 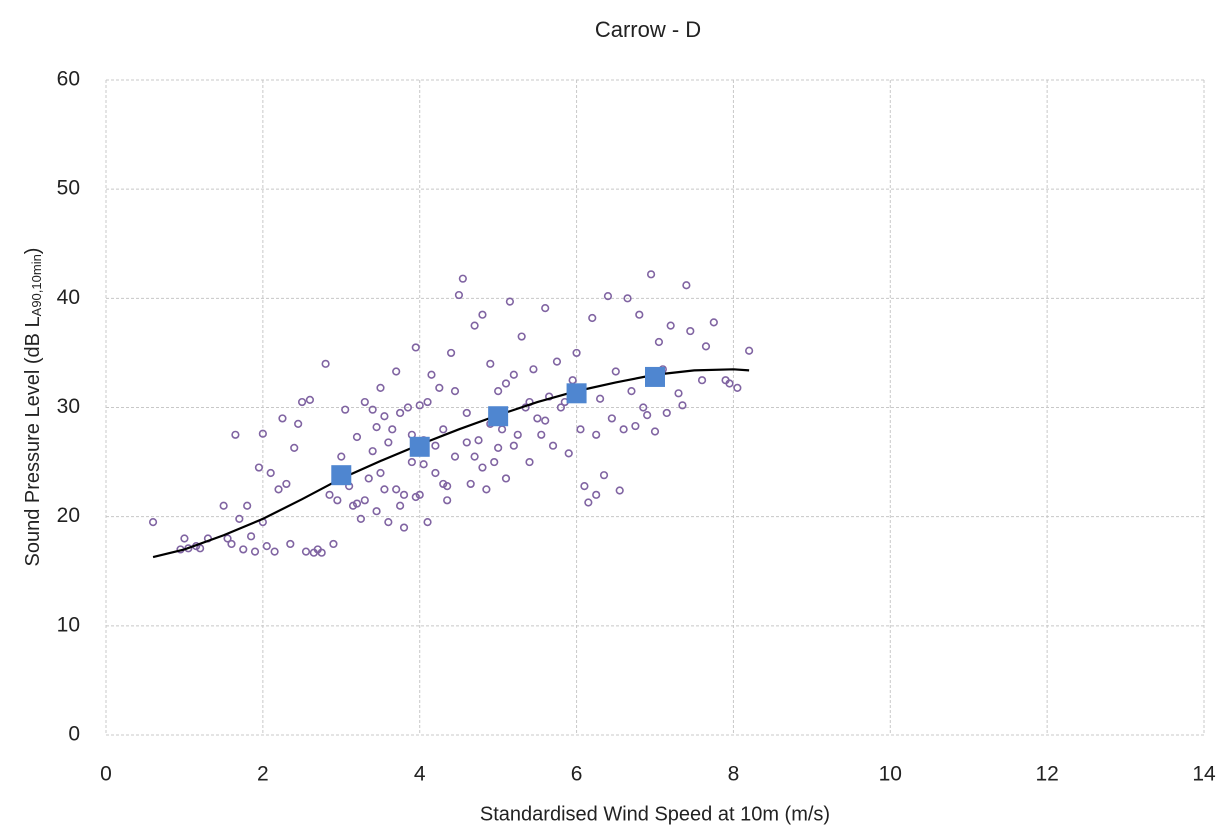 I want to click on y-tick-label: 20, so click(x=68, y=515).